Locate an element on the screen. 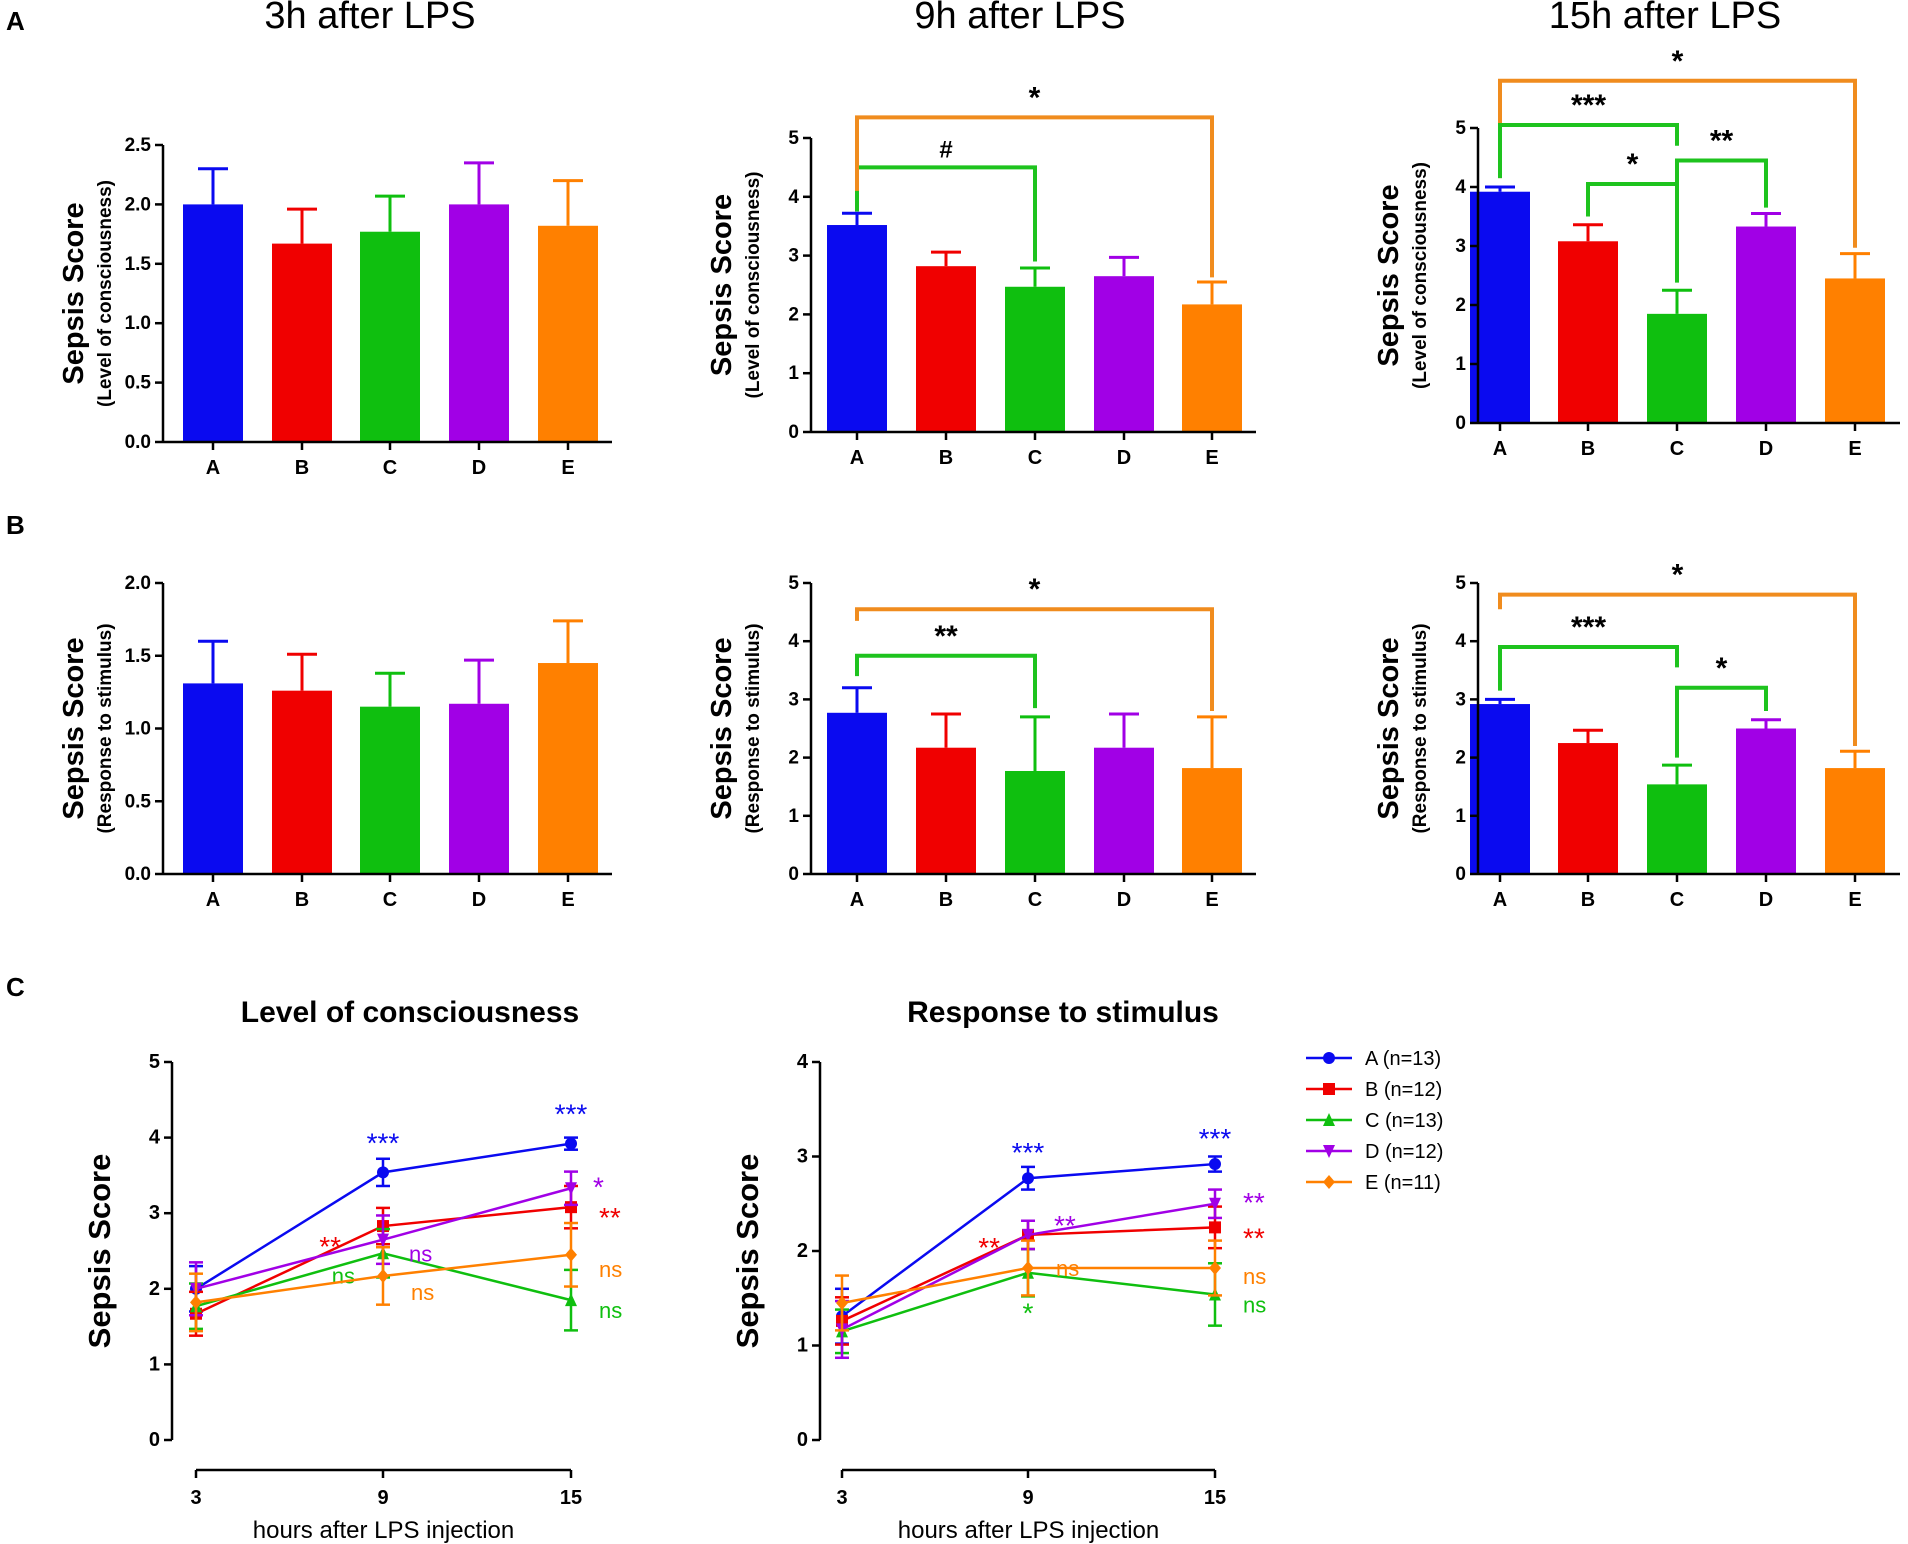  significance-label-D: ** is located at coordinates (1065, 1225).